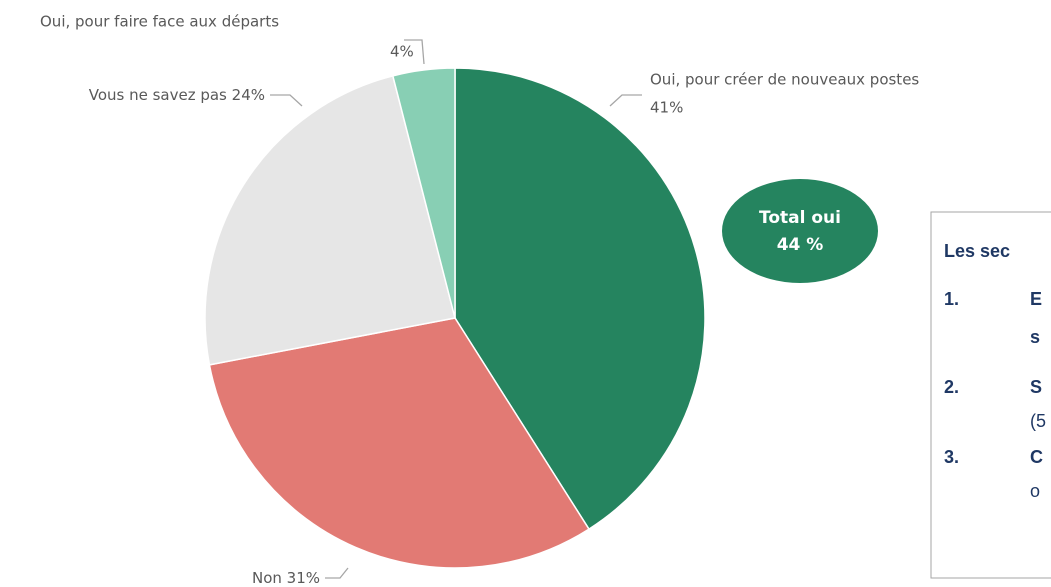 This screenshot has height=587, width=1051. Describe the element at coordinates (158, 95) in the screenshot. I see `slice-name: Vous ne savez pas` at that location.